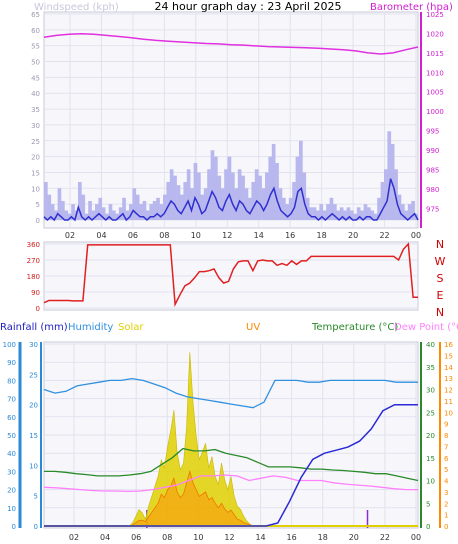 This screenshot has width=458, height=544. Describe the element at coordinates (33, 375) in the screenshot. I see `rain-tick-label: 25` at that location.